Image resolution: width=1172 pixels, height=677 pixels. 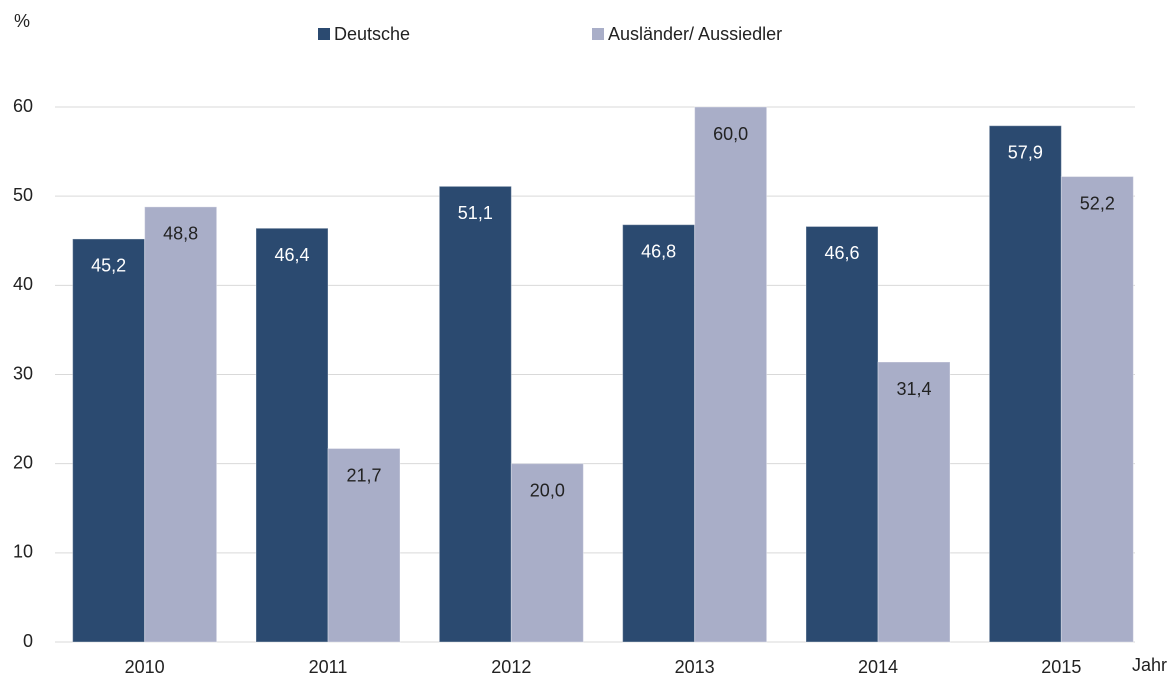 What do you see at coordinates (23, 195) in the screenshot?
I see `y-tick-label: 50` at bounding box center [23, 195].